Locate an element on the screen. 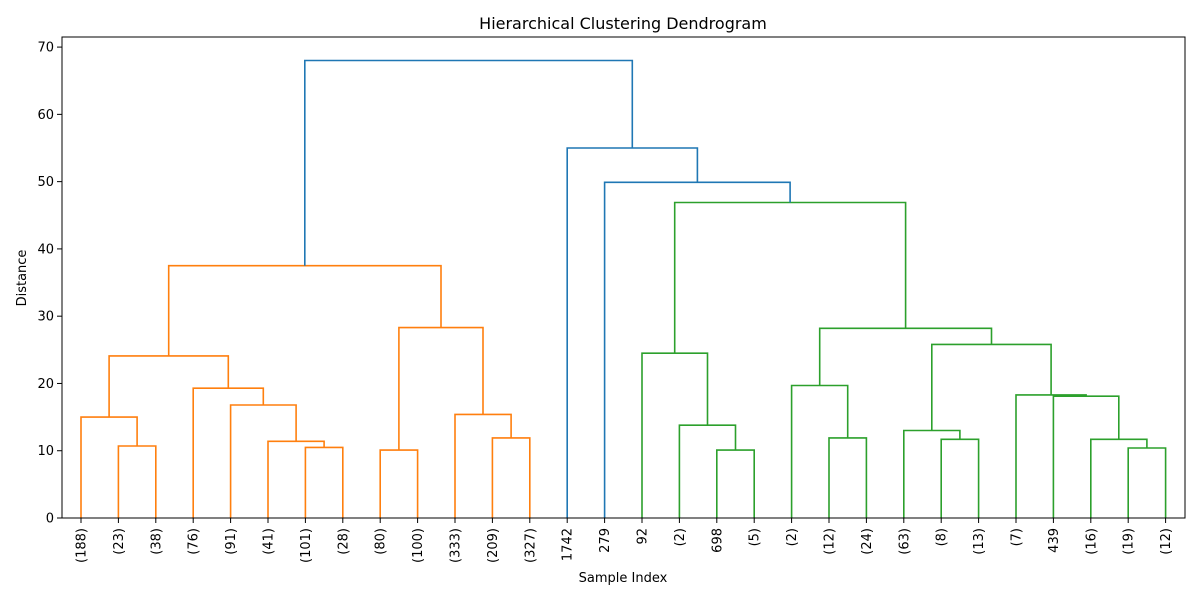 The height and width of the screenshot is (600, 1200). y-tick-label-0: 0 is located at coordinates (50, 519).